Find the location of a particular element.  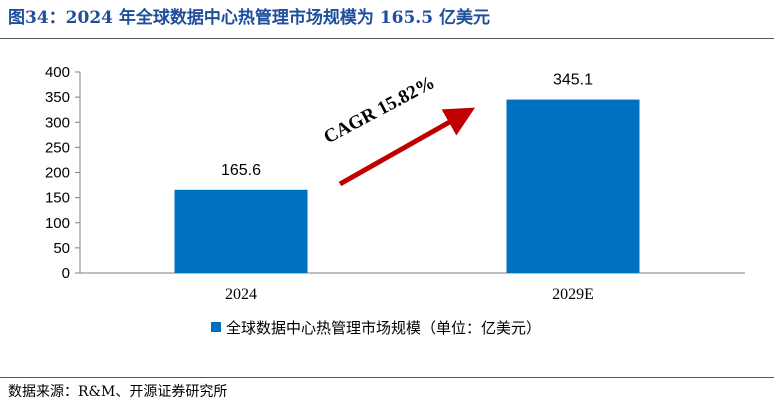

legend: 全球数据中心热管理市场规模（单位：亿美元） is located at coordinates (376, 328).